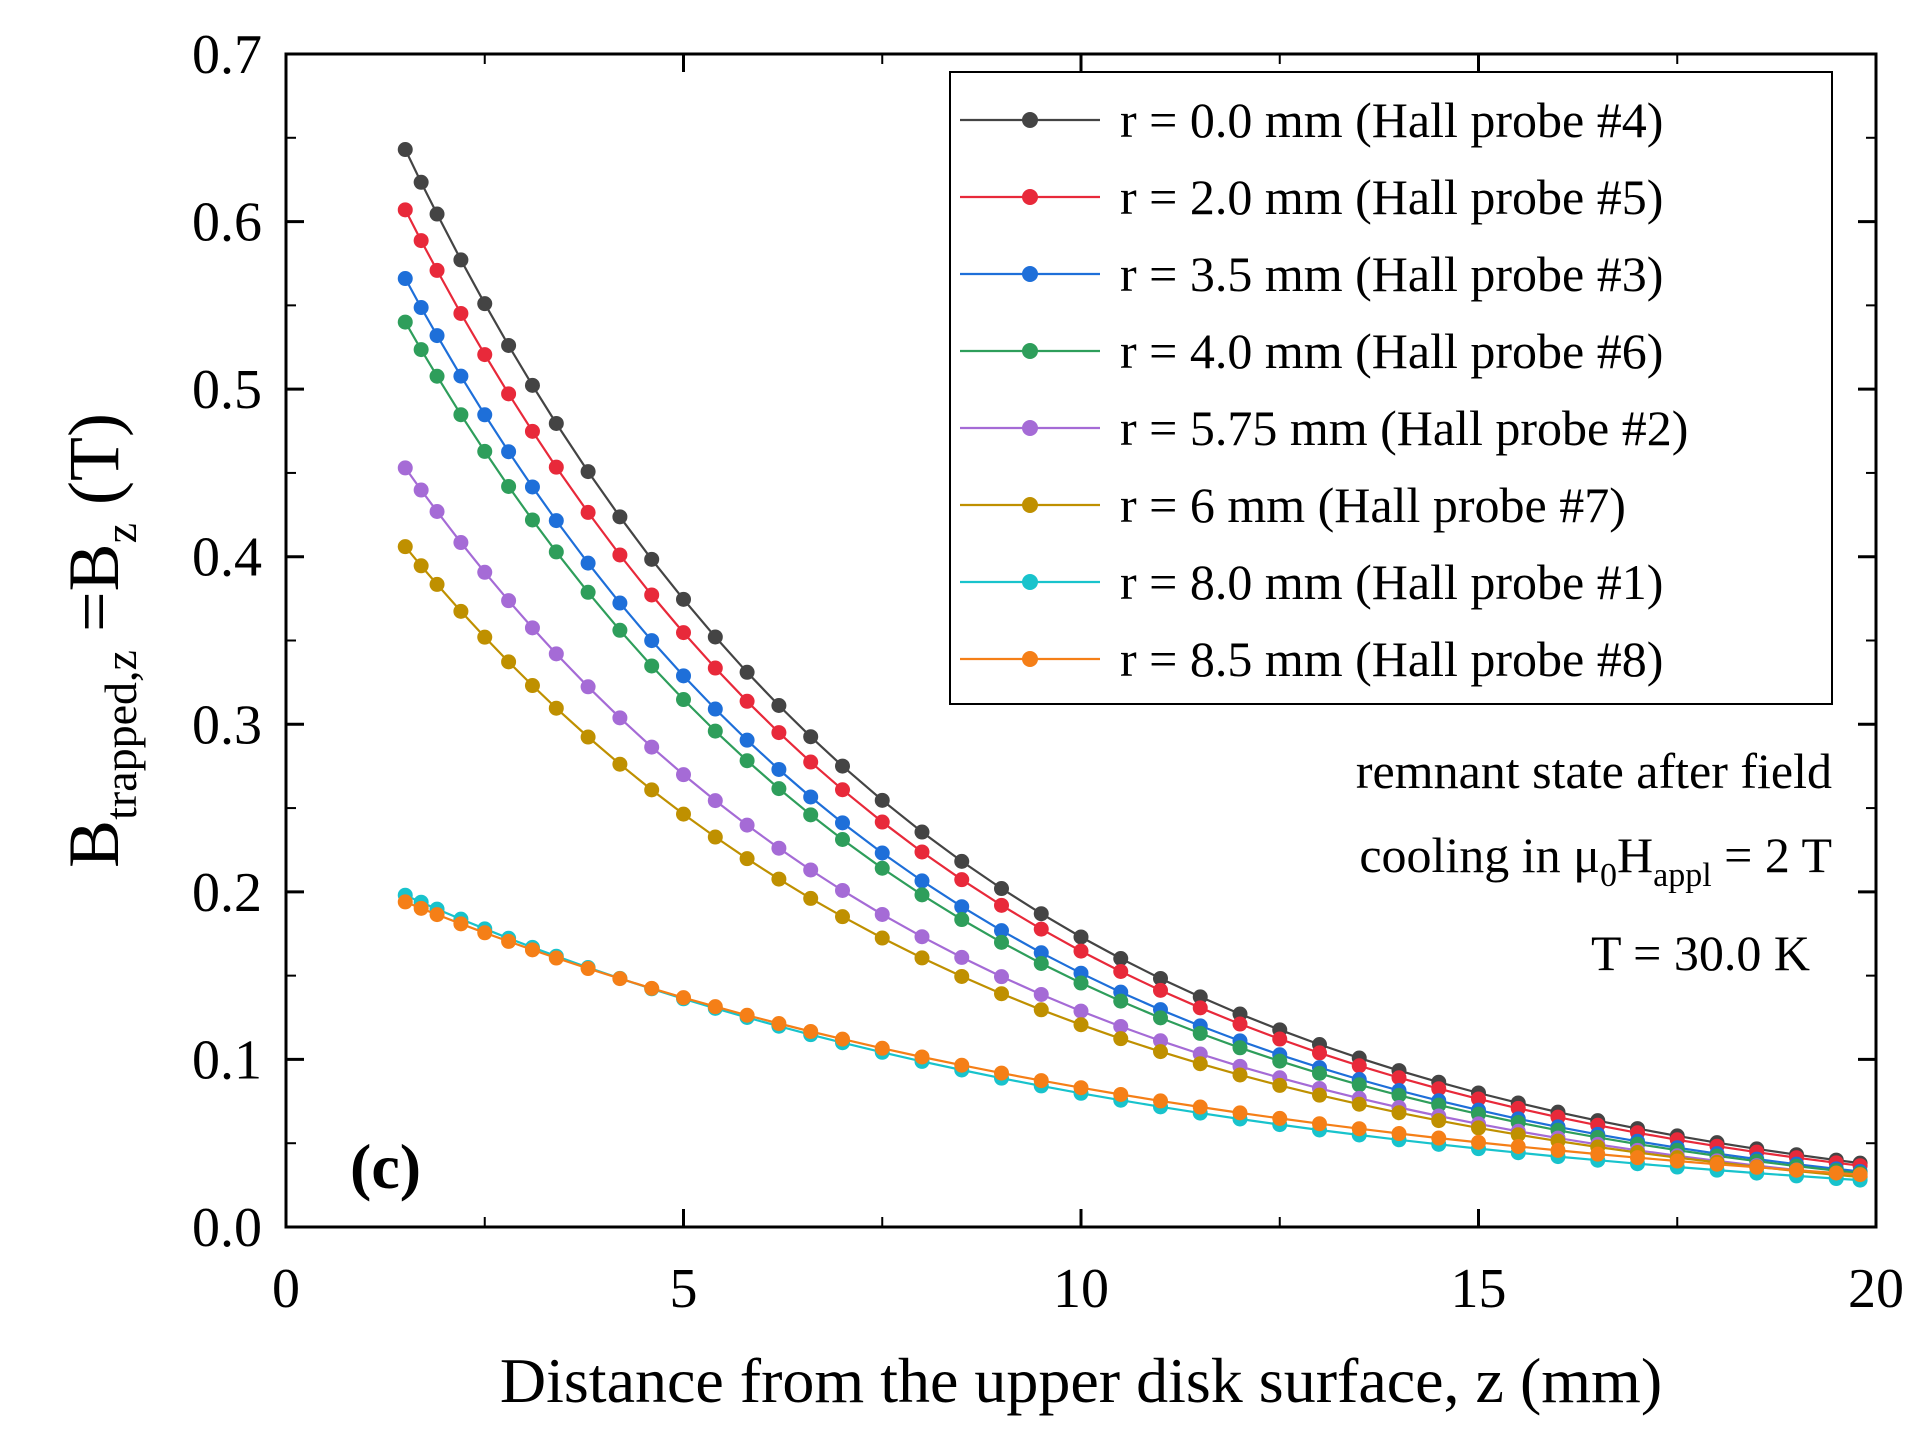 The width and height of the screenshot is (1920, 1447). I want to click on legend-label: r = 8.0 mm (Hall probe #1), so click(1391, 582).